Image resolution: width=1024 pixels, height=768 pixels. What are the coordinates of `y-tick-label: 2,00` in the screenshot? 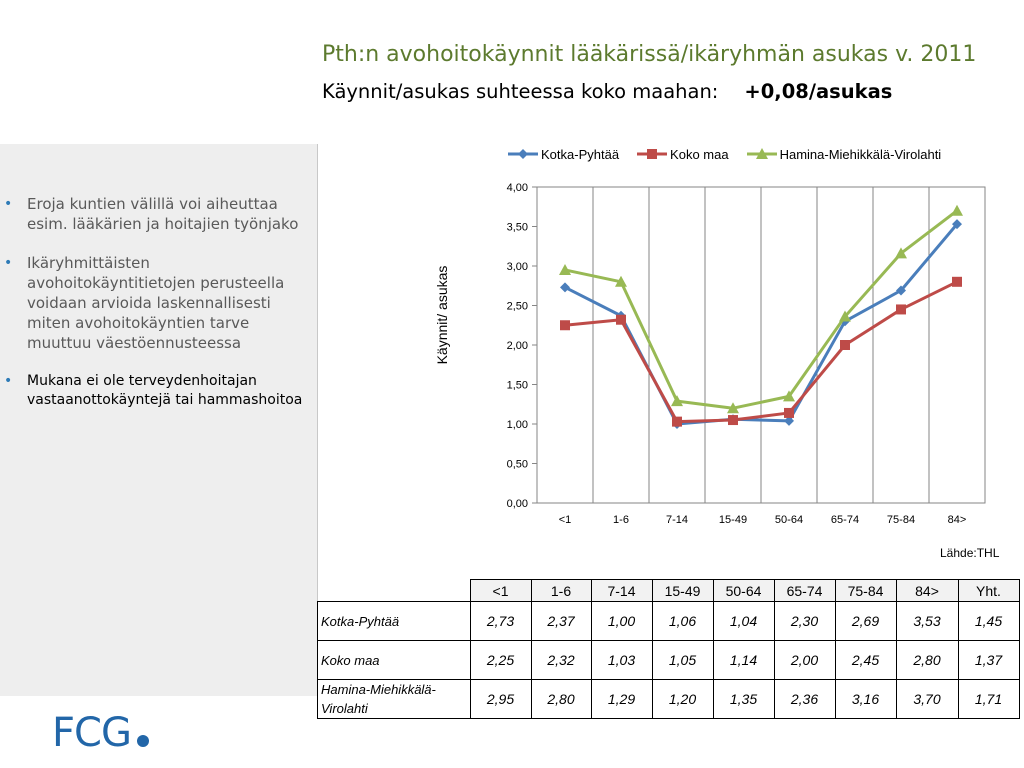 It's located at (517, 346).